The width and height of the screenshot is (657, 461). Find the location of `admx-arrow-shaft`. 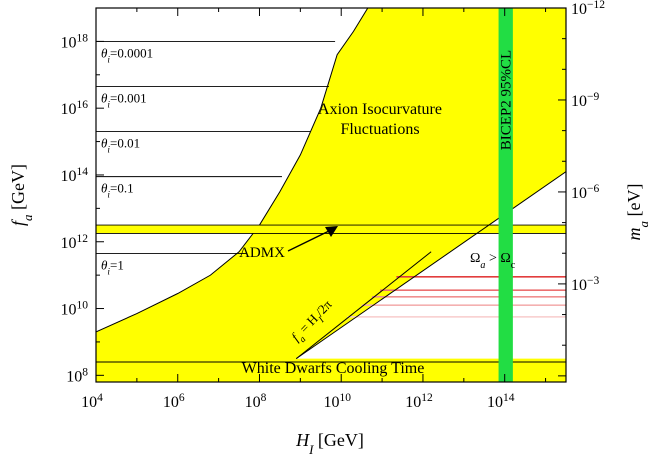

admx-arrow-shaft is located at coordinates (309, 240).